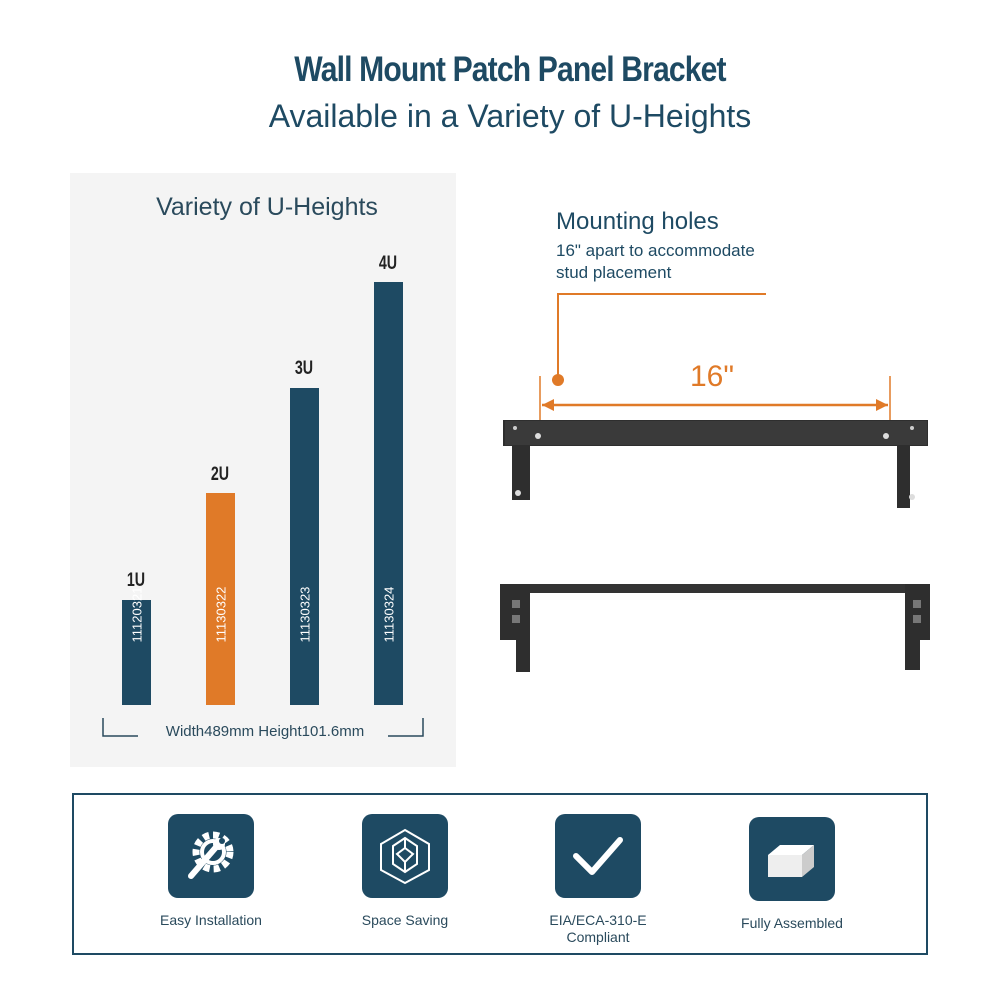  What do you see at coordinates (715, 464) in the screenshot?
I see `bracket-front-image` at bounding box center [715, 464].